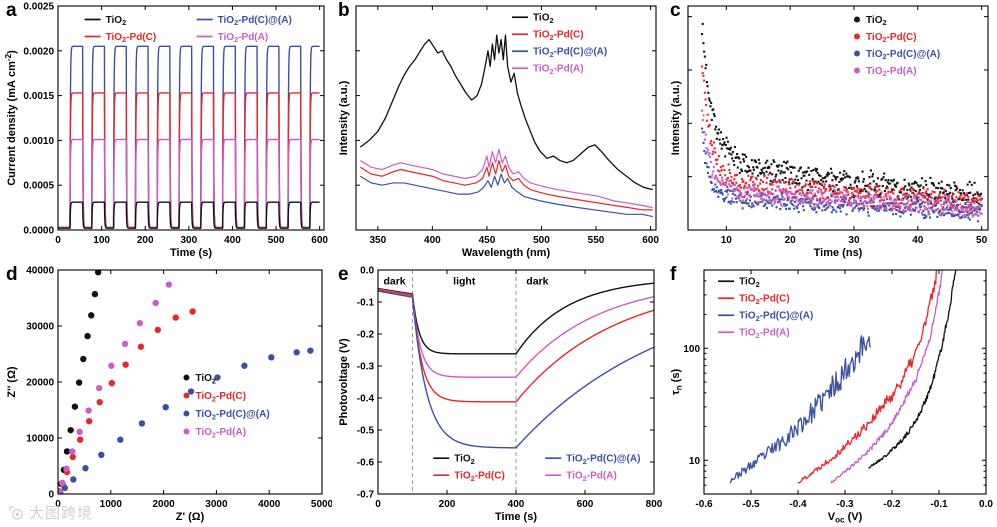  What do you see at coordinates (343, 274) in the screenshot?
I see `panel-e-tag: e` at bounding box center [343, 274].